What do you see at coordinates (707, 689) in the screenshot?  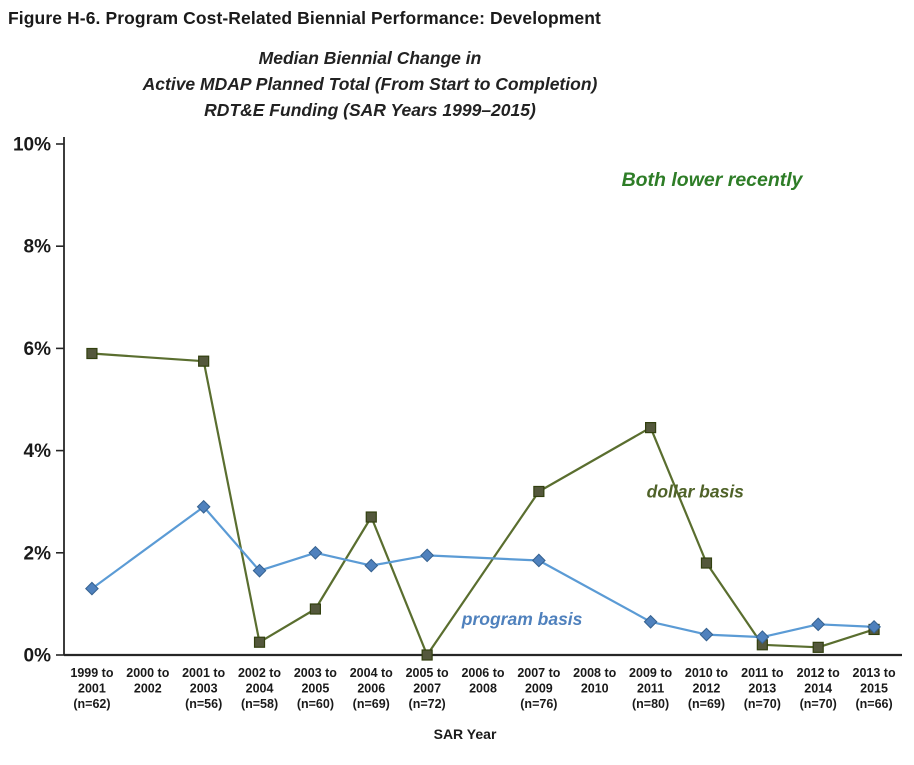 I see `x-tick-label: 2012` at bounding box center [707, 689].